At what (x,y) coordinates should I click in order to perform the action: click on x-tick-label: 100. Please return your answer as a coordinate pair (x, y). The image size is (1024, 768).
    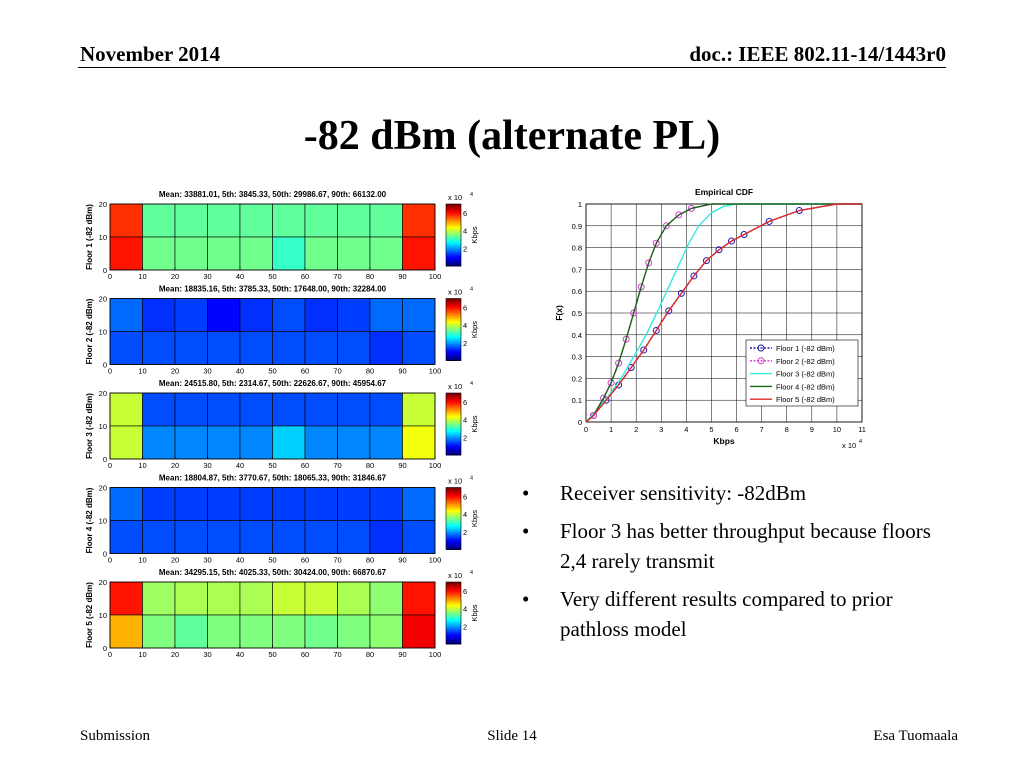
    Looking at the image, I should click on (435, 654).